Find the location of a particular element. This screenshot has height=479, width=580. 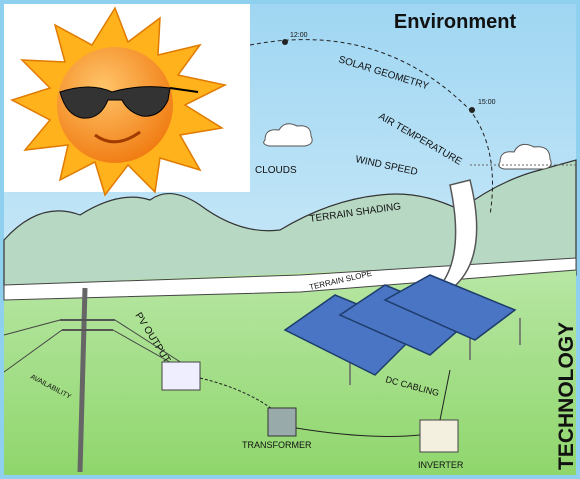

crossarm is located at coordinates (87, 325).